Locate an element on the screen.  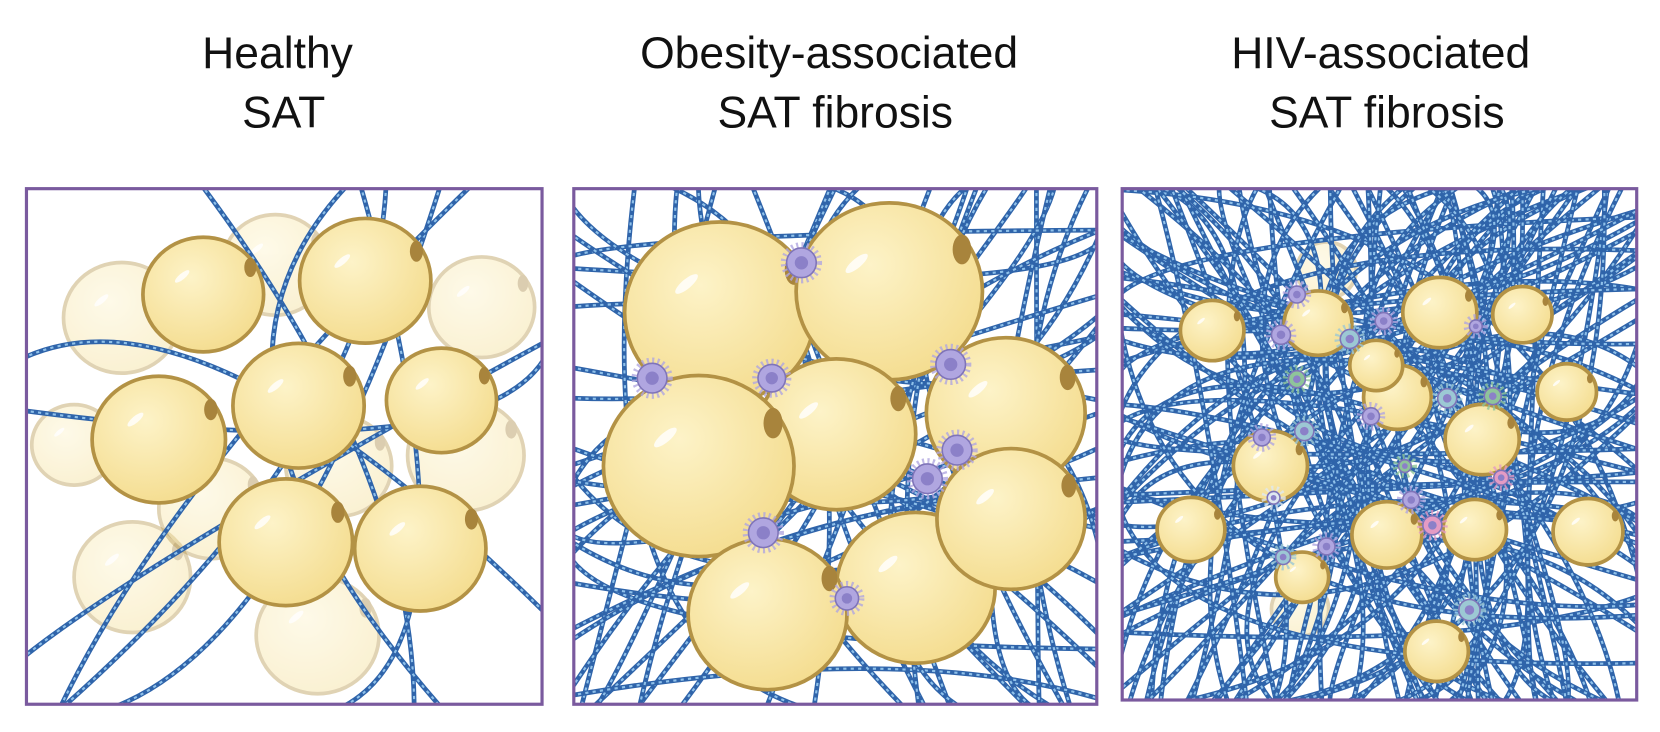
title-line: SAT is located at coordinates (283, 112).